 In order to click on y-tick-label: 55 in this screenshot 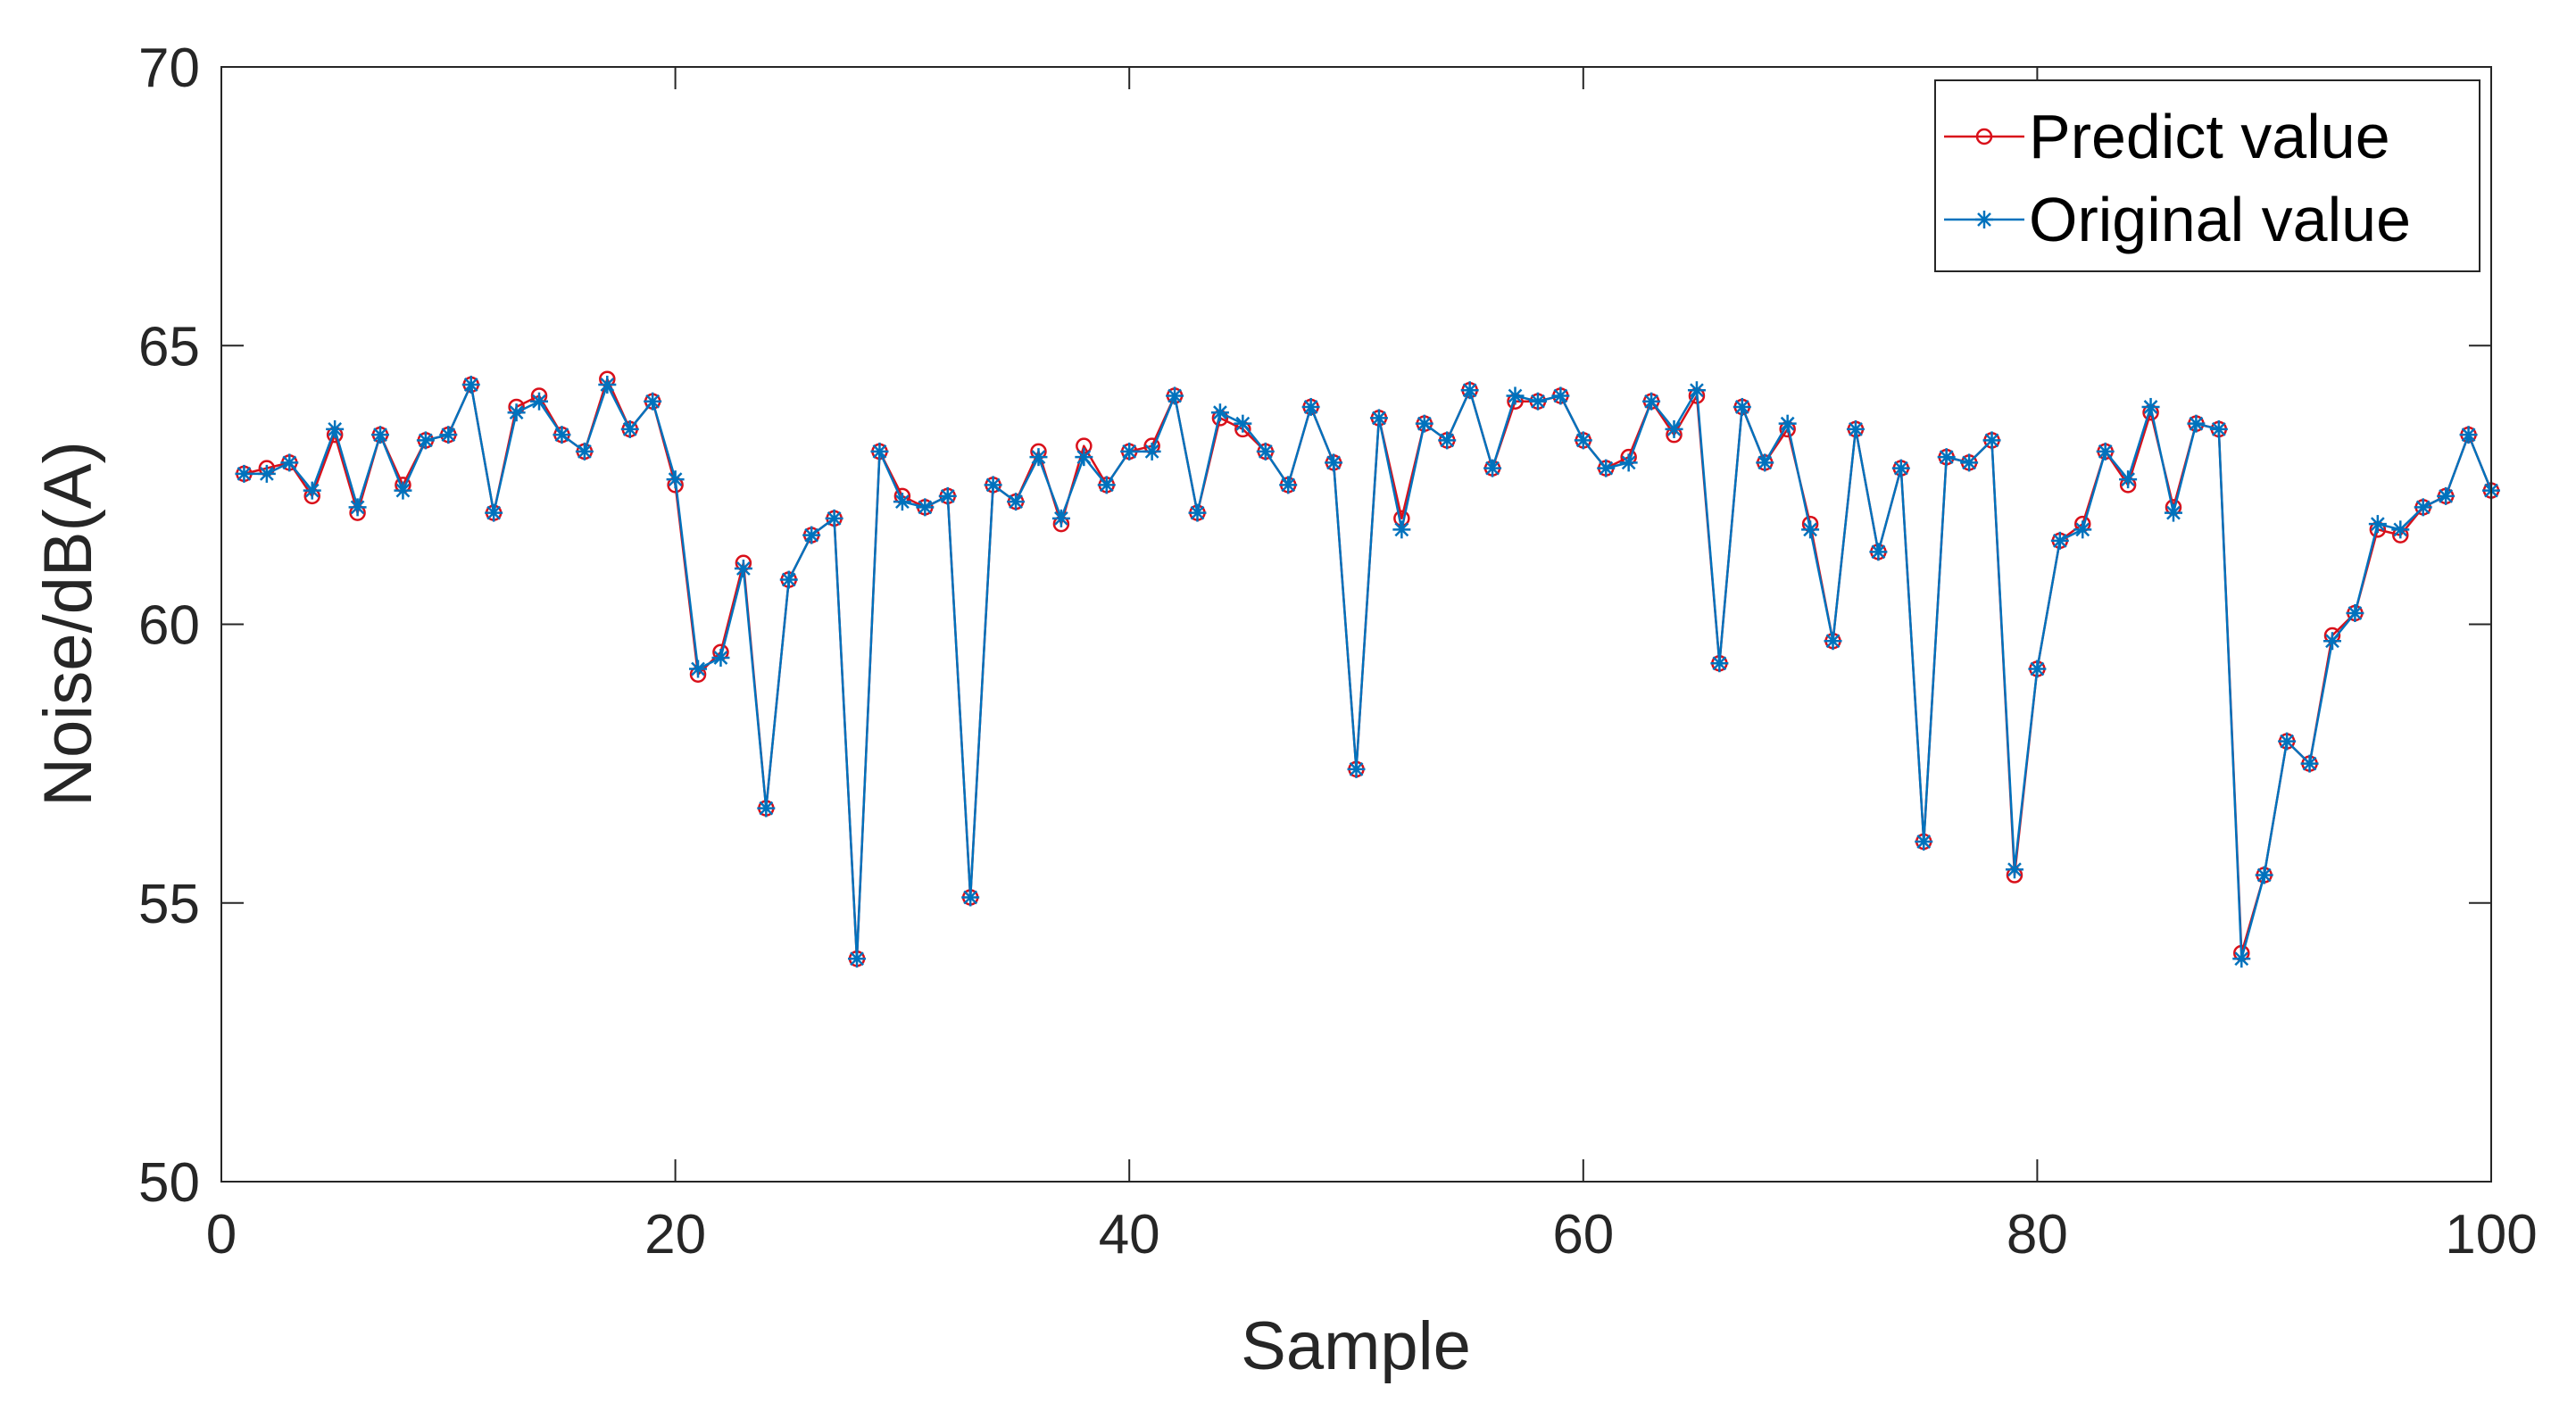, I will do `click(169, 904)`.